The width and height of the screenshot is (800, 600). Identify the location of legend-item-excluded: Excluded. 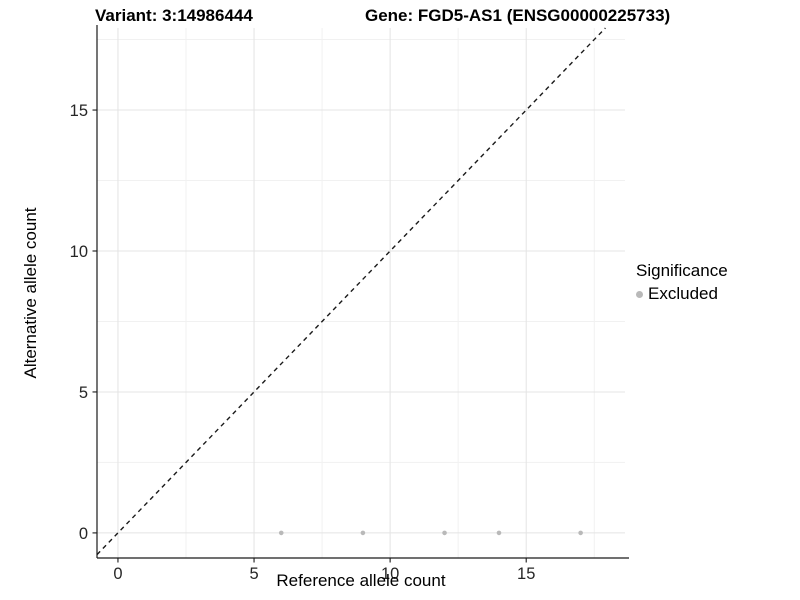
(682, 294).